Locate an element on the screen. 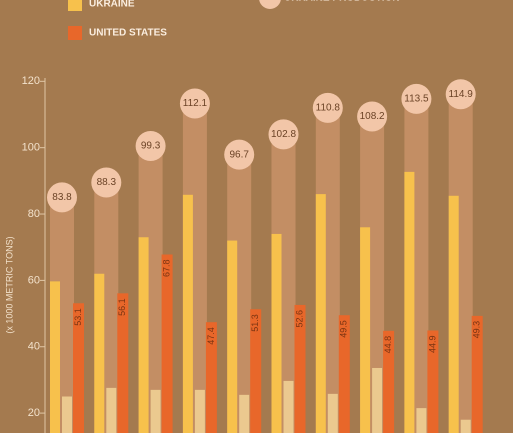  y-tick-label: 20 is located at coordinates (34, 413).